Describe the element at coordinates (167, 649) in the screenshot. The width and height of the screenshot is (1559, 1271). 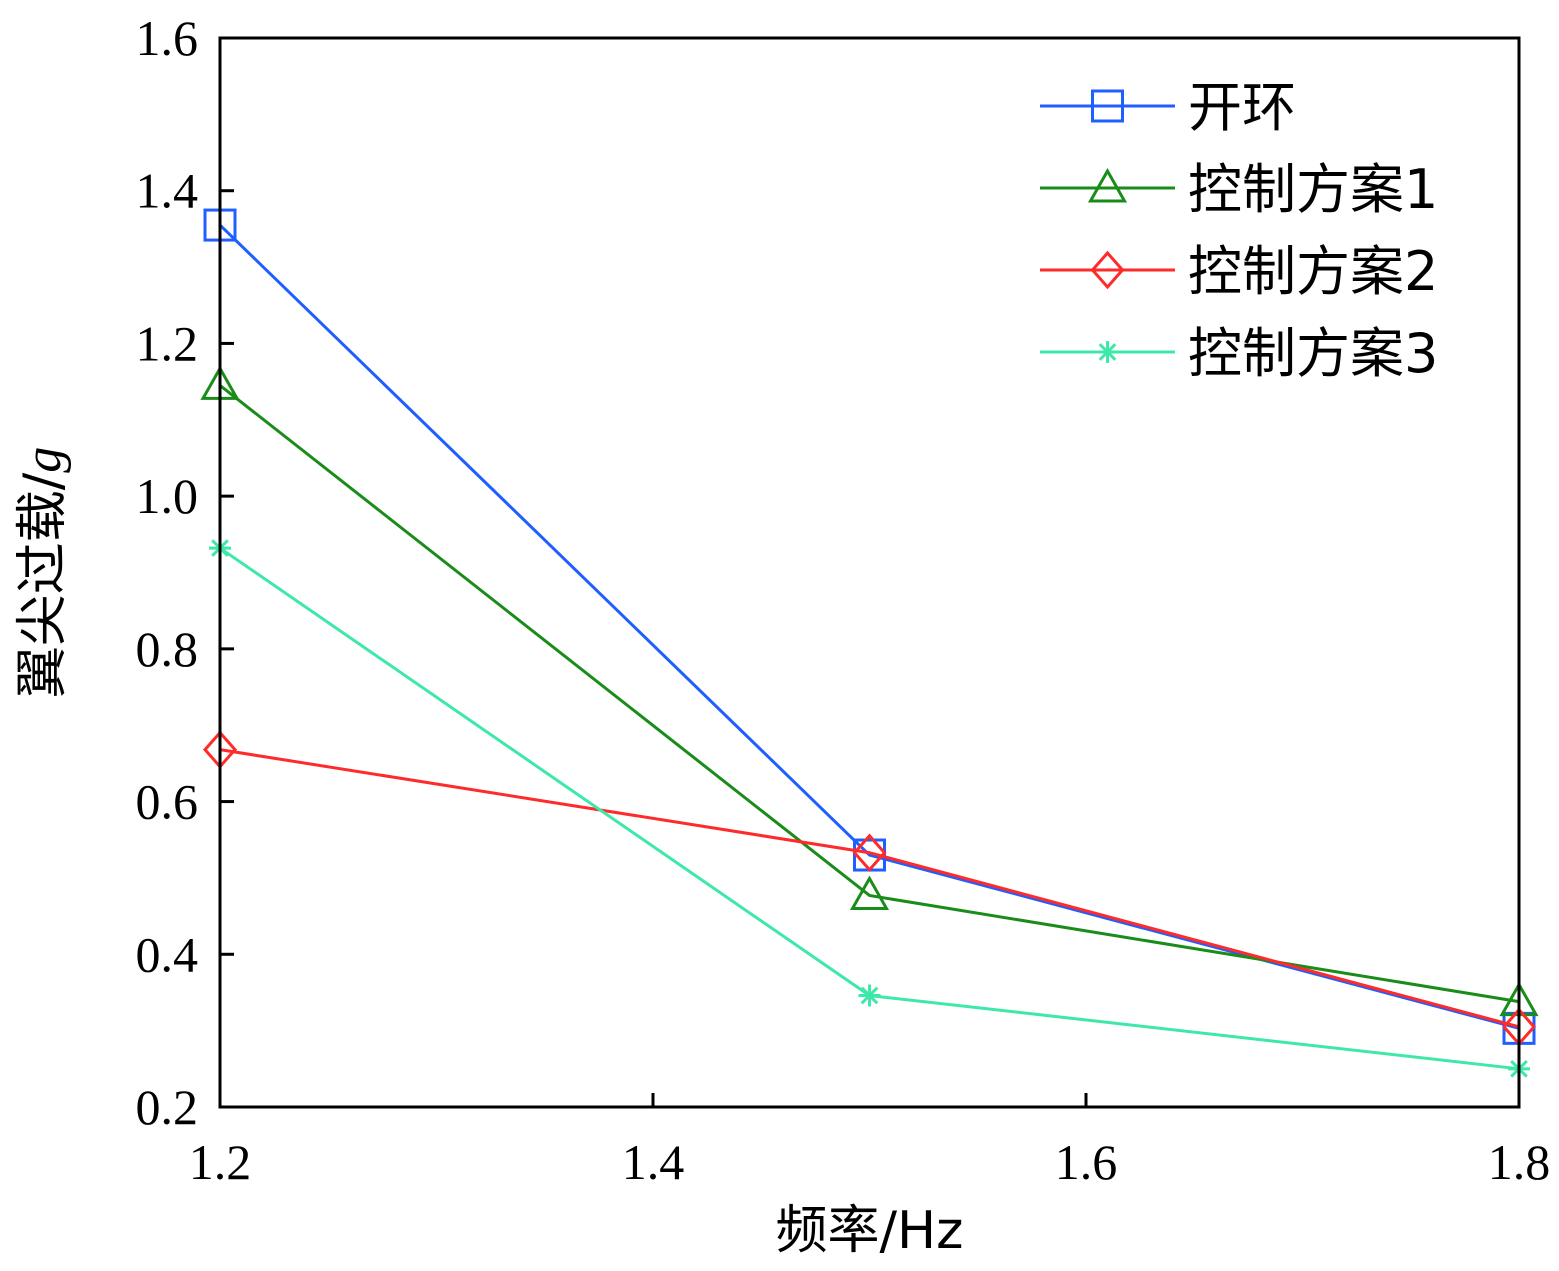
I see `y-tick-label-3: 0.8` at that location.